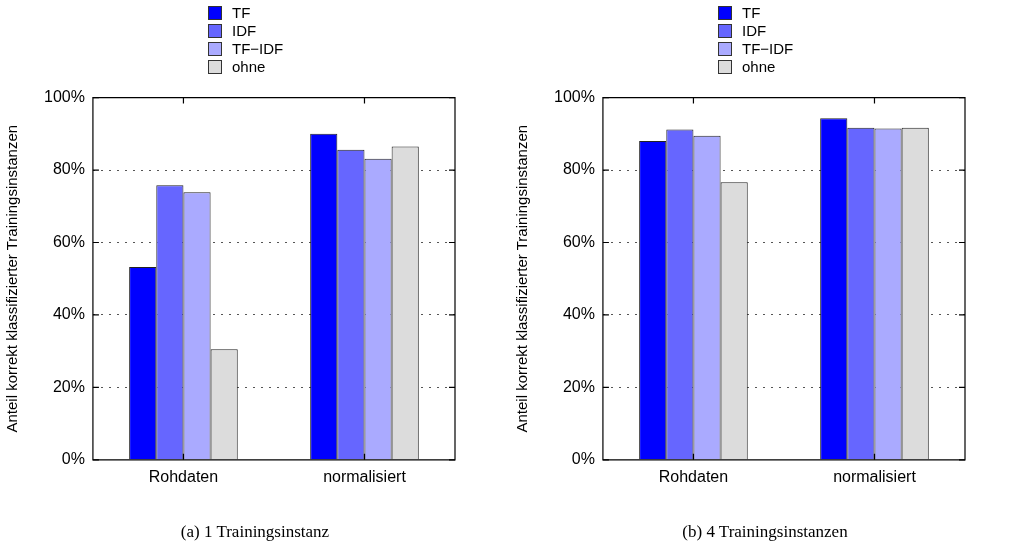  Describe the element at coordinates (765, 532) in the screenshot. I see `text: (b) 4 Trainingsinstanzen` at that location.